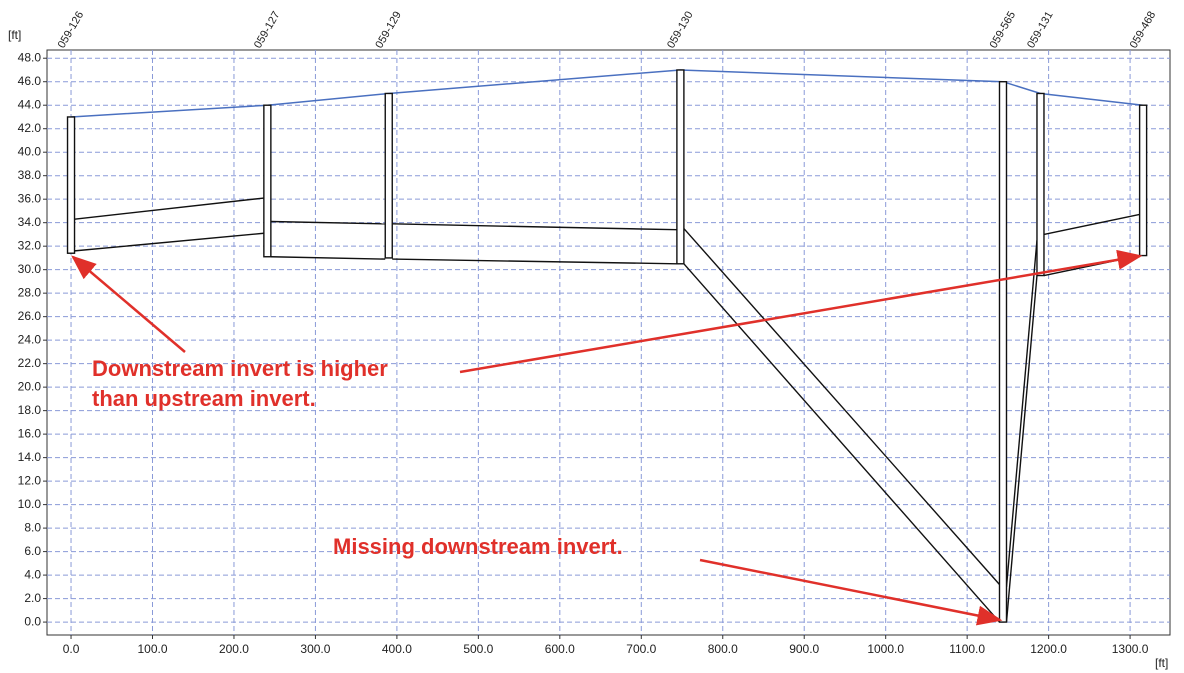 Image resolution: width=1184 pixels, height=673 pixels. Describe the element at coordinates (30, 104) in the screenshot. I see `y-tick-label: 44.0` at that location.